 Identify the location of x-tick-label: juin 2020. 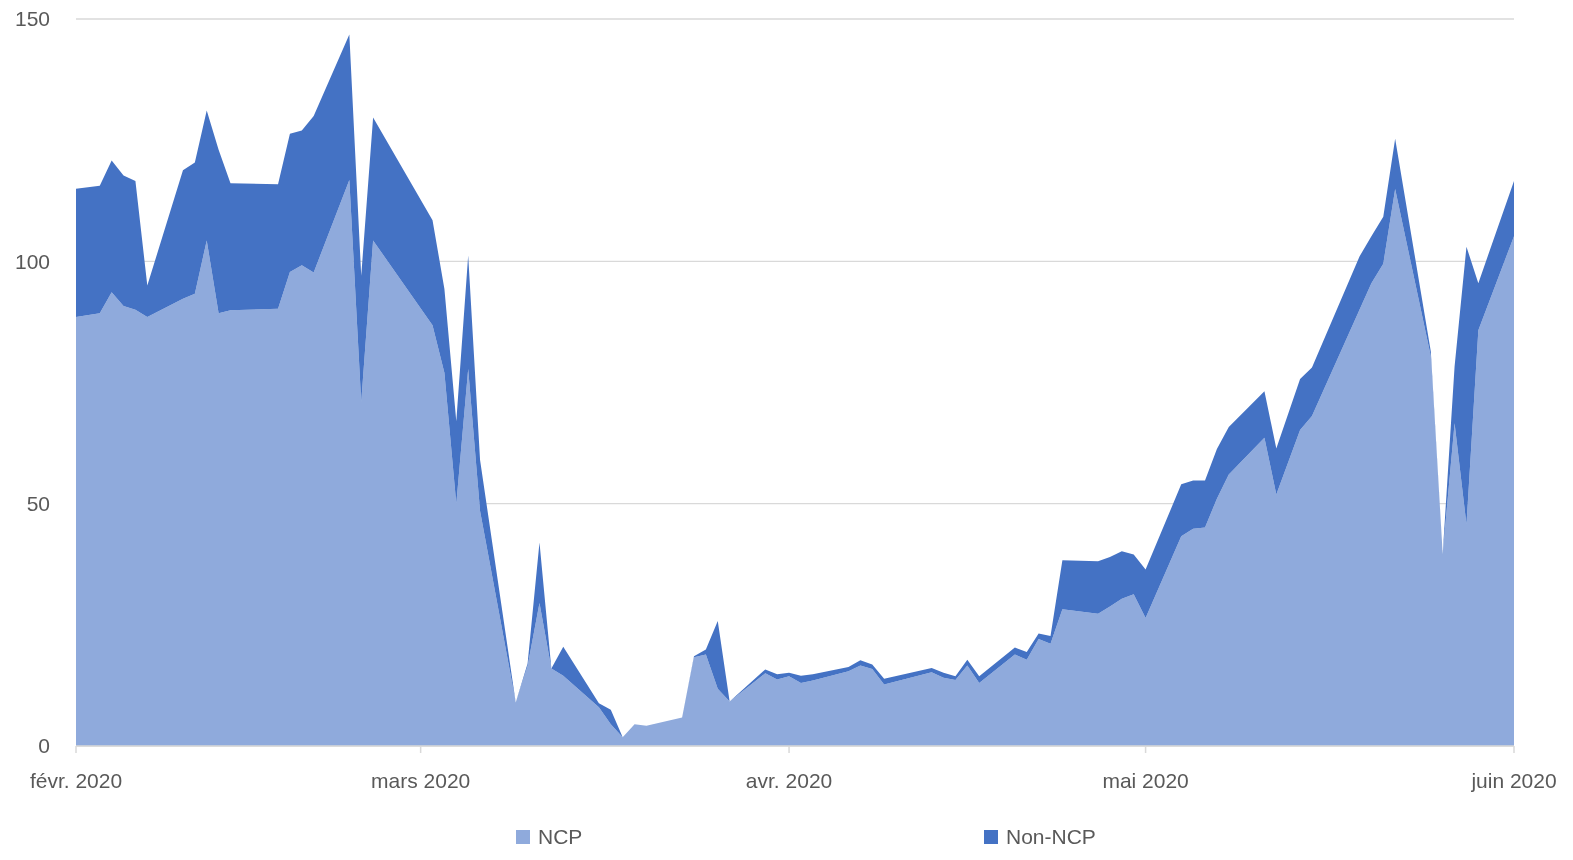
(1513, 780).